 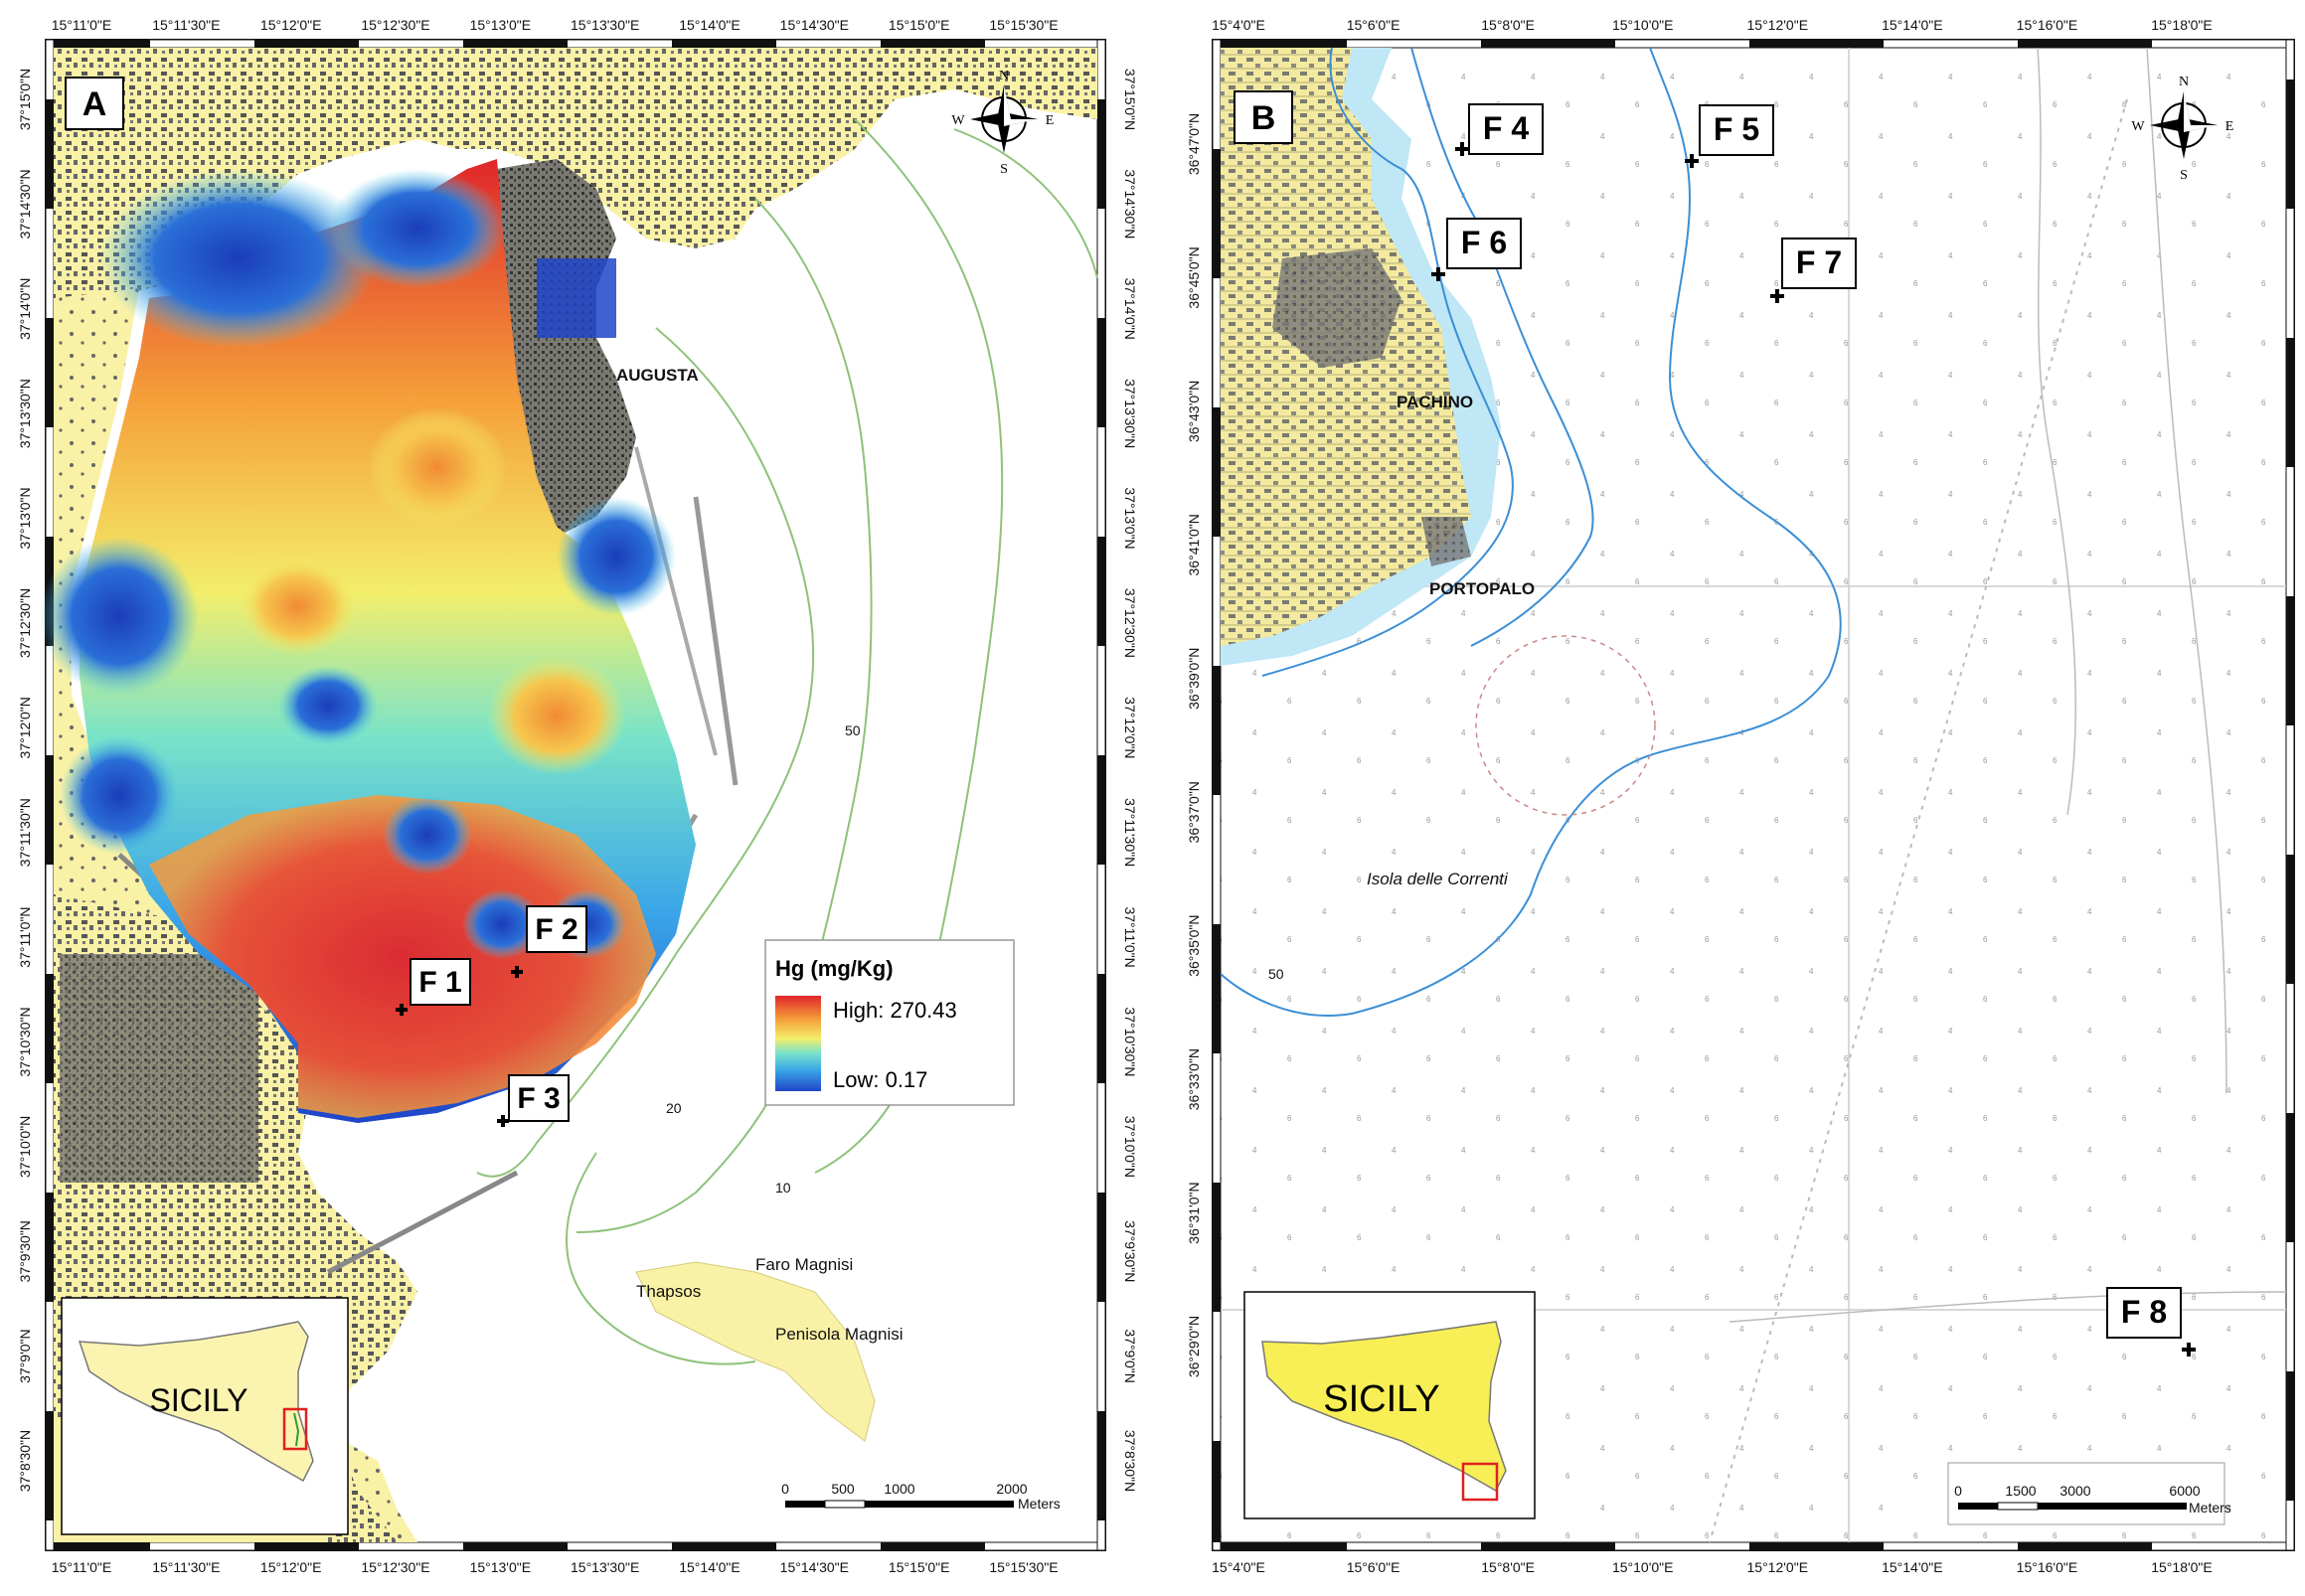 I want to click on place-thapsos: Thapsos, so click(x=668, y=1291).